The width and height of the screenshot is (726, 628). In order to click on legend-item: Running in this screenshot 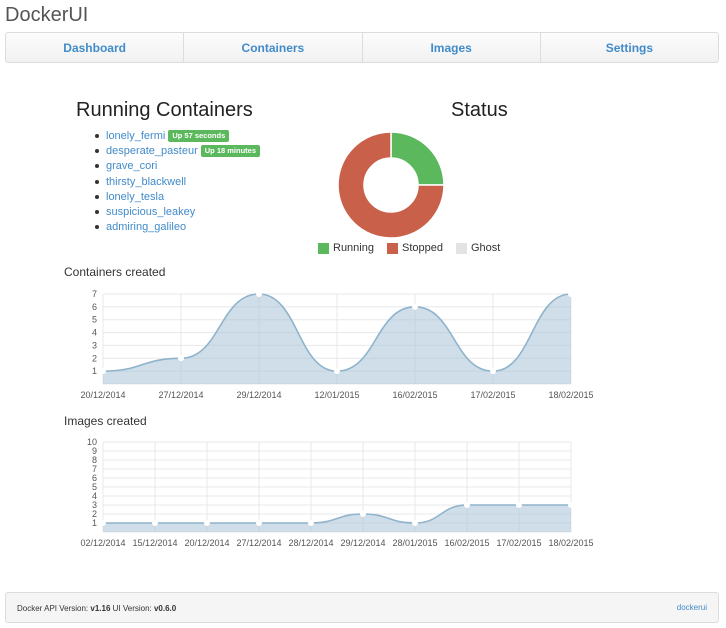, I will do `click(346, 248)`.